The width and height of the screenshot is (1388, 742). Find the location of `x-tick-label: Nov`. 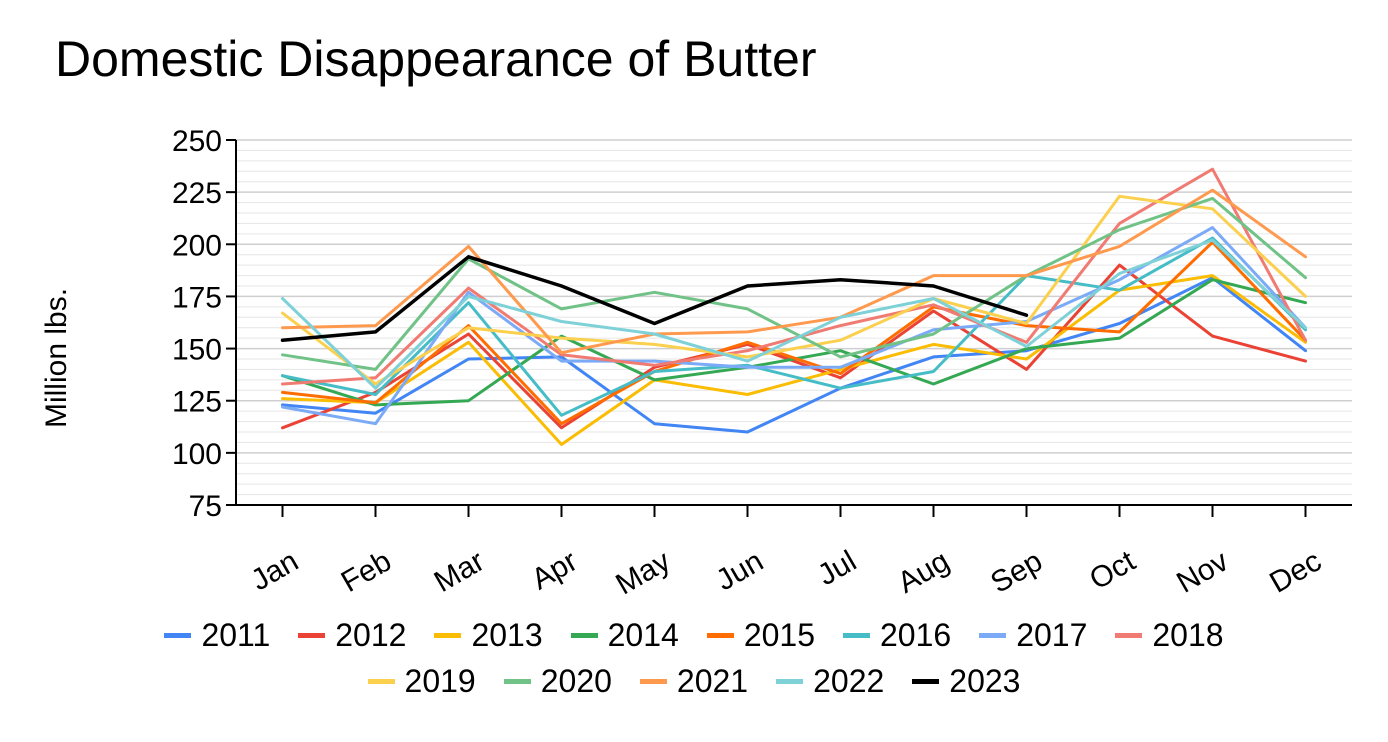

x-tick-label: Nov is located at coordinates (1202, 571).